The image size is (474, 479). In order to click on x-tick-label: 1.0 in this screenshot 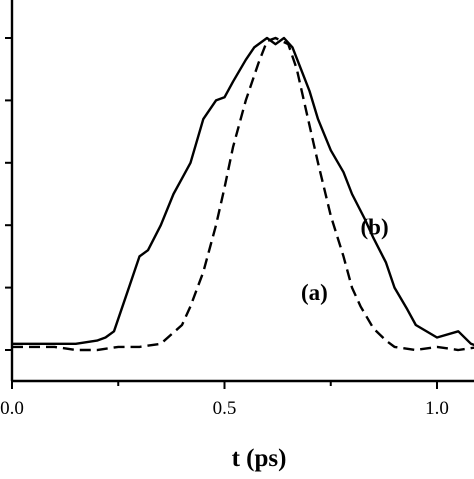, I will do `click(437, 408)`.